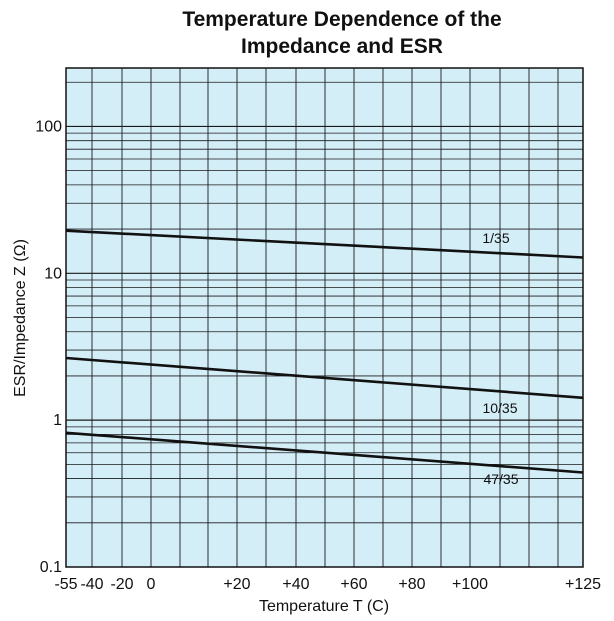 The image size is (614, 621). What do you see at coordinates (583, 584) in the screenshot?
I see `x-tick-label: +125` at bounding box center [583, 584].